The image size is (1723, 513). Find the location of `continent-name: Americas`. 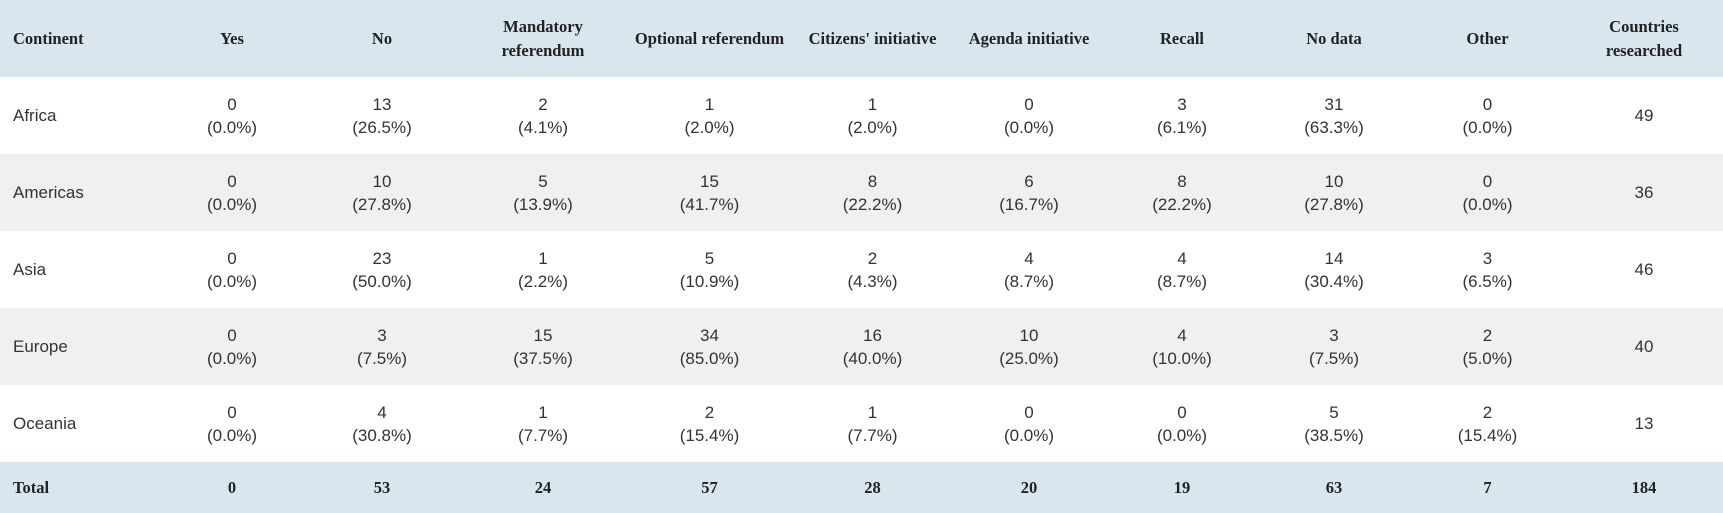

continent-name: Americas is located at coordinates (48, 192).